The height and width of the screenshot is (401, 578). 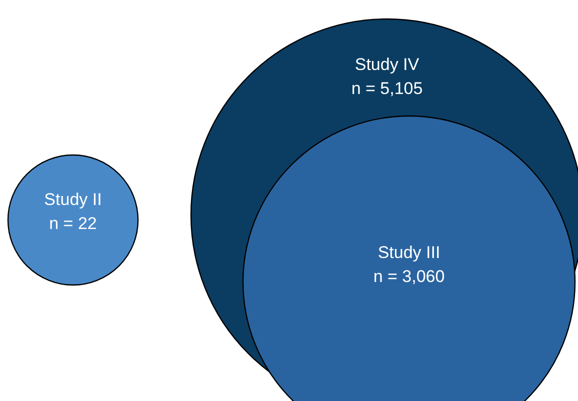 I want to click on data-label: n = 5,105, so click(x=387, y=88).